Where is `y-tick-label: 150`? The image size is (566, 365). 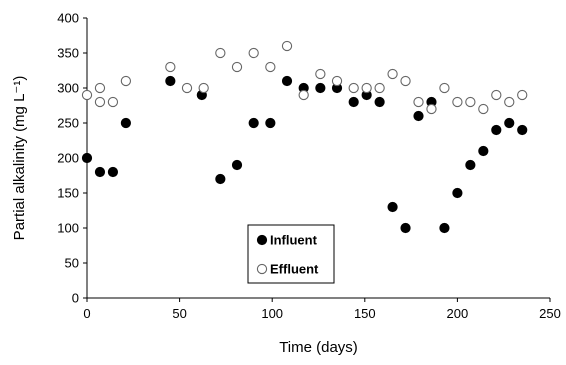
y-tick-label: 150 is located at coordinates (68, 193).